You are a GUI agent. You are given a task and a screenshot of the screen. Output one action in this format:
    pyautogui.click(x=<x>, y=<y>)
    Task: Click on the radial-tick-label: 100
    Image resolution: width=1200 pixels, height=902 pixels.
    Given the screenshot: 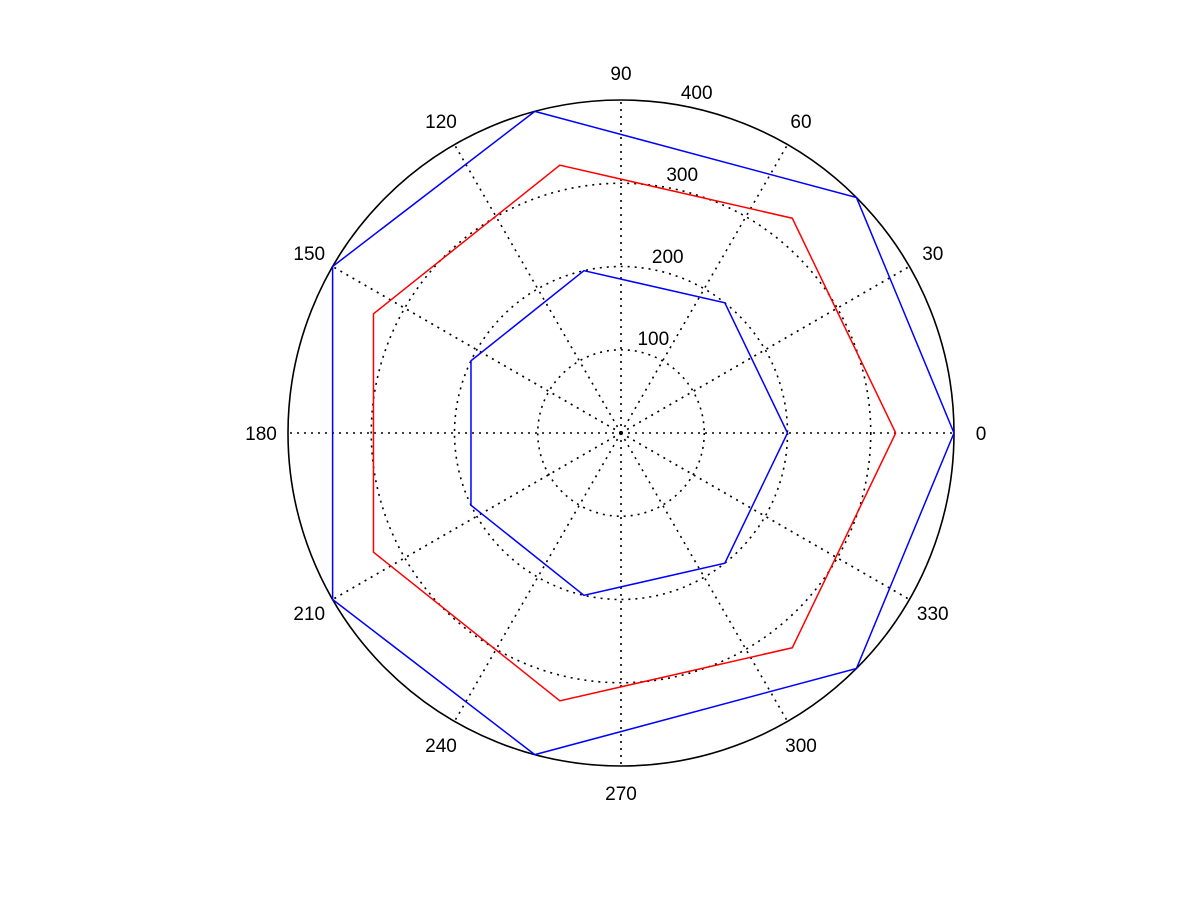 What is the action you would take?
    pyautogui.click(x=653, y=339)
    